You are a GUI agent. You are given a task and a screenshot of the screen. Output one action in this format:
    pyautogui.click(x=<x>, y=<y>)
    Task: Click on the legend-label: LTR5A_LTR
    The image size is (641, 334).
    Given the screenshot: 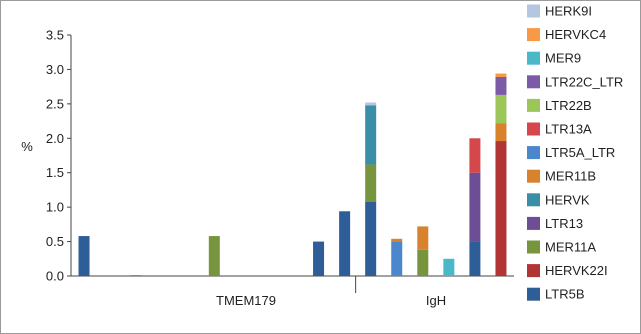 What is the action you would take?
    pyautogui.click(x=580, y=152)
    